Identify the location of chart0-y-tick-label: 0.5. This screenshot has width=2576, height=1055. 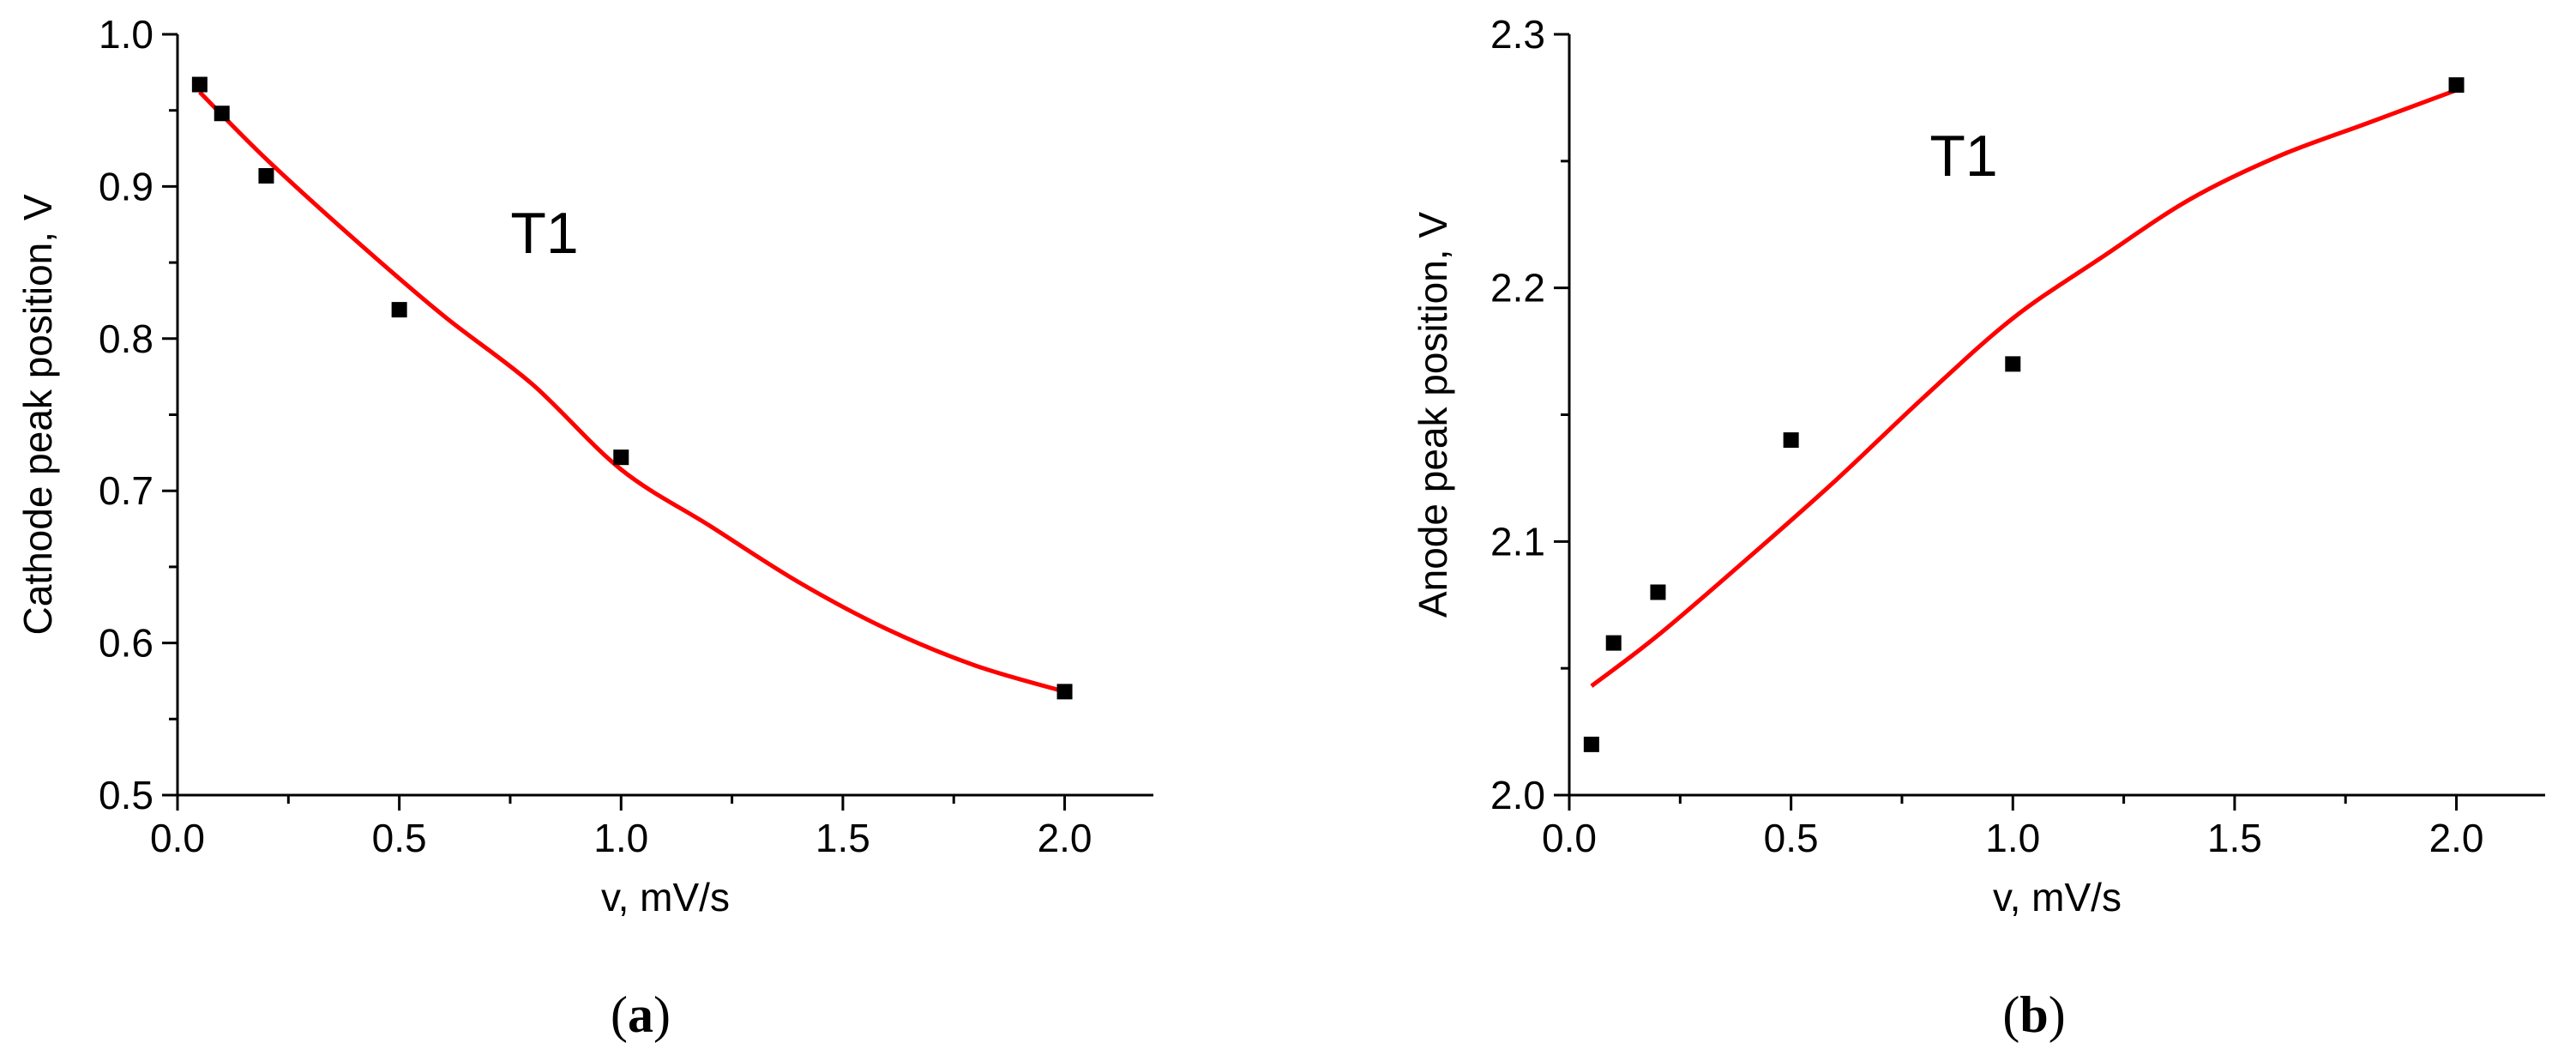
(126, 795).